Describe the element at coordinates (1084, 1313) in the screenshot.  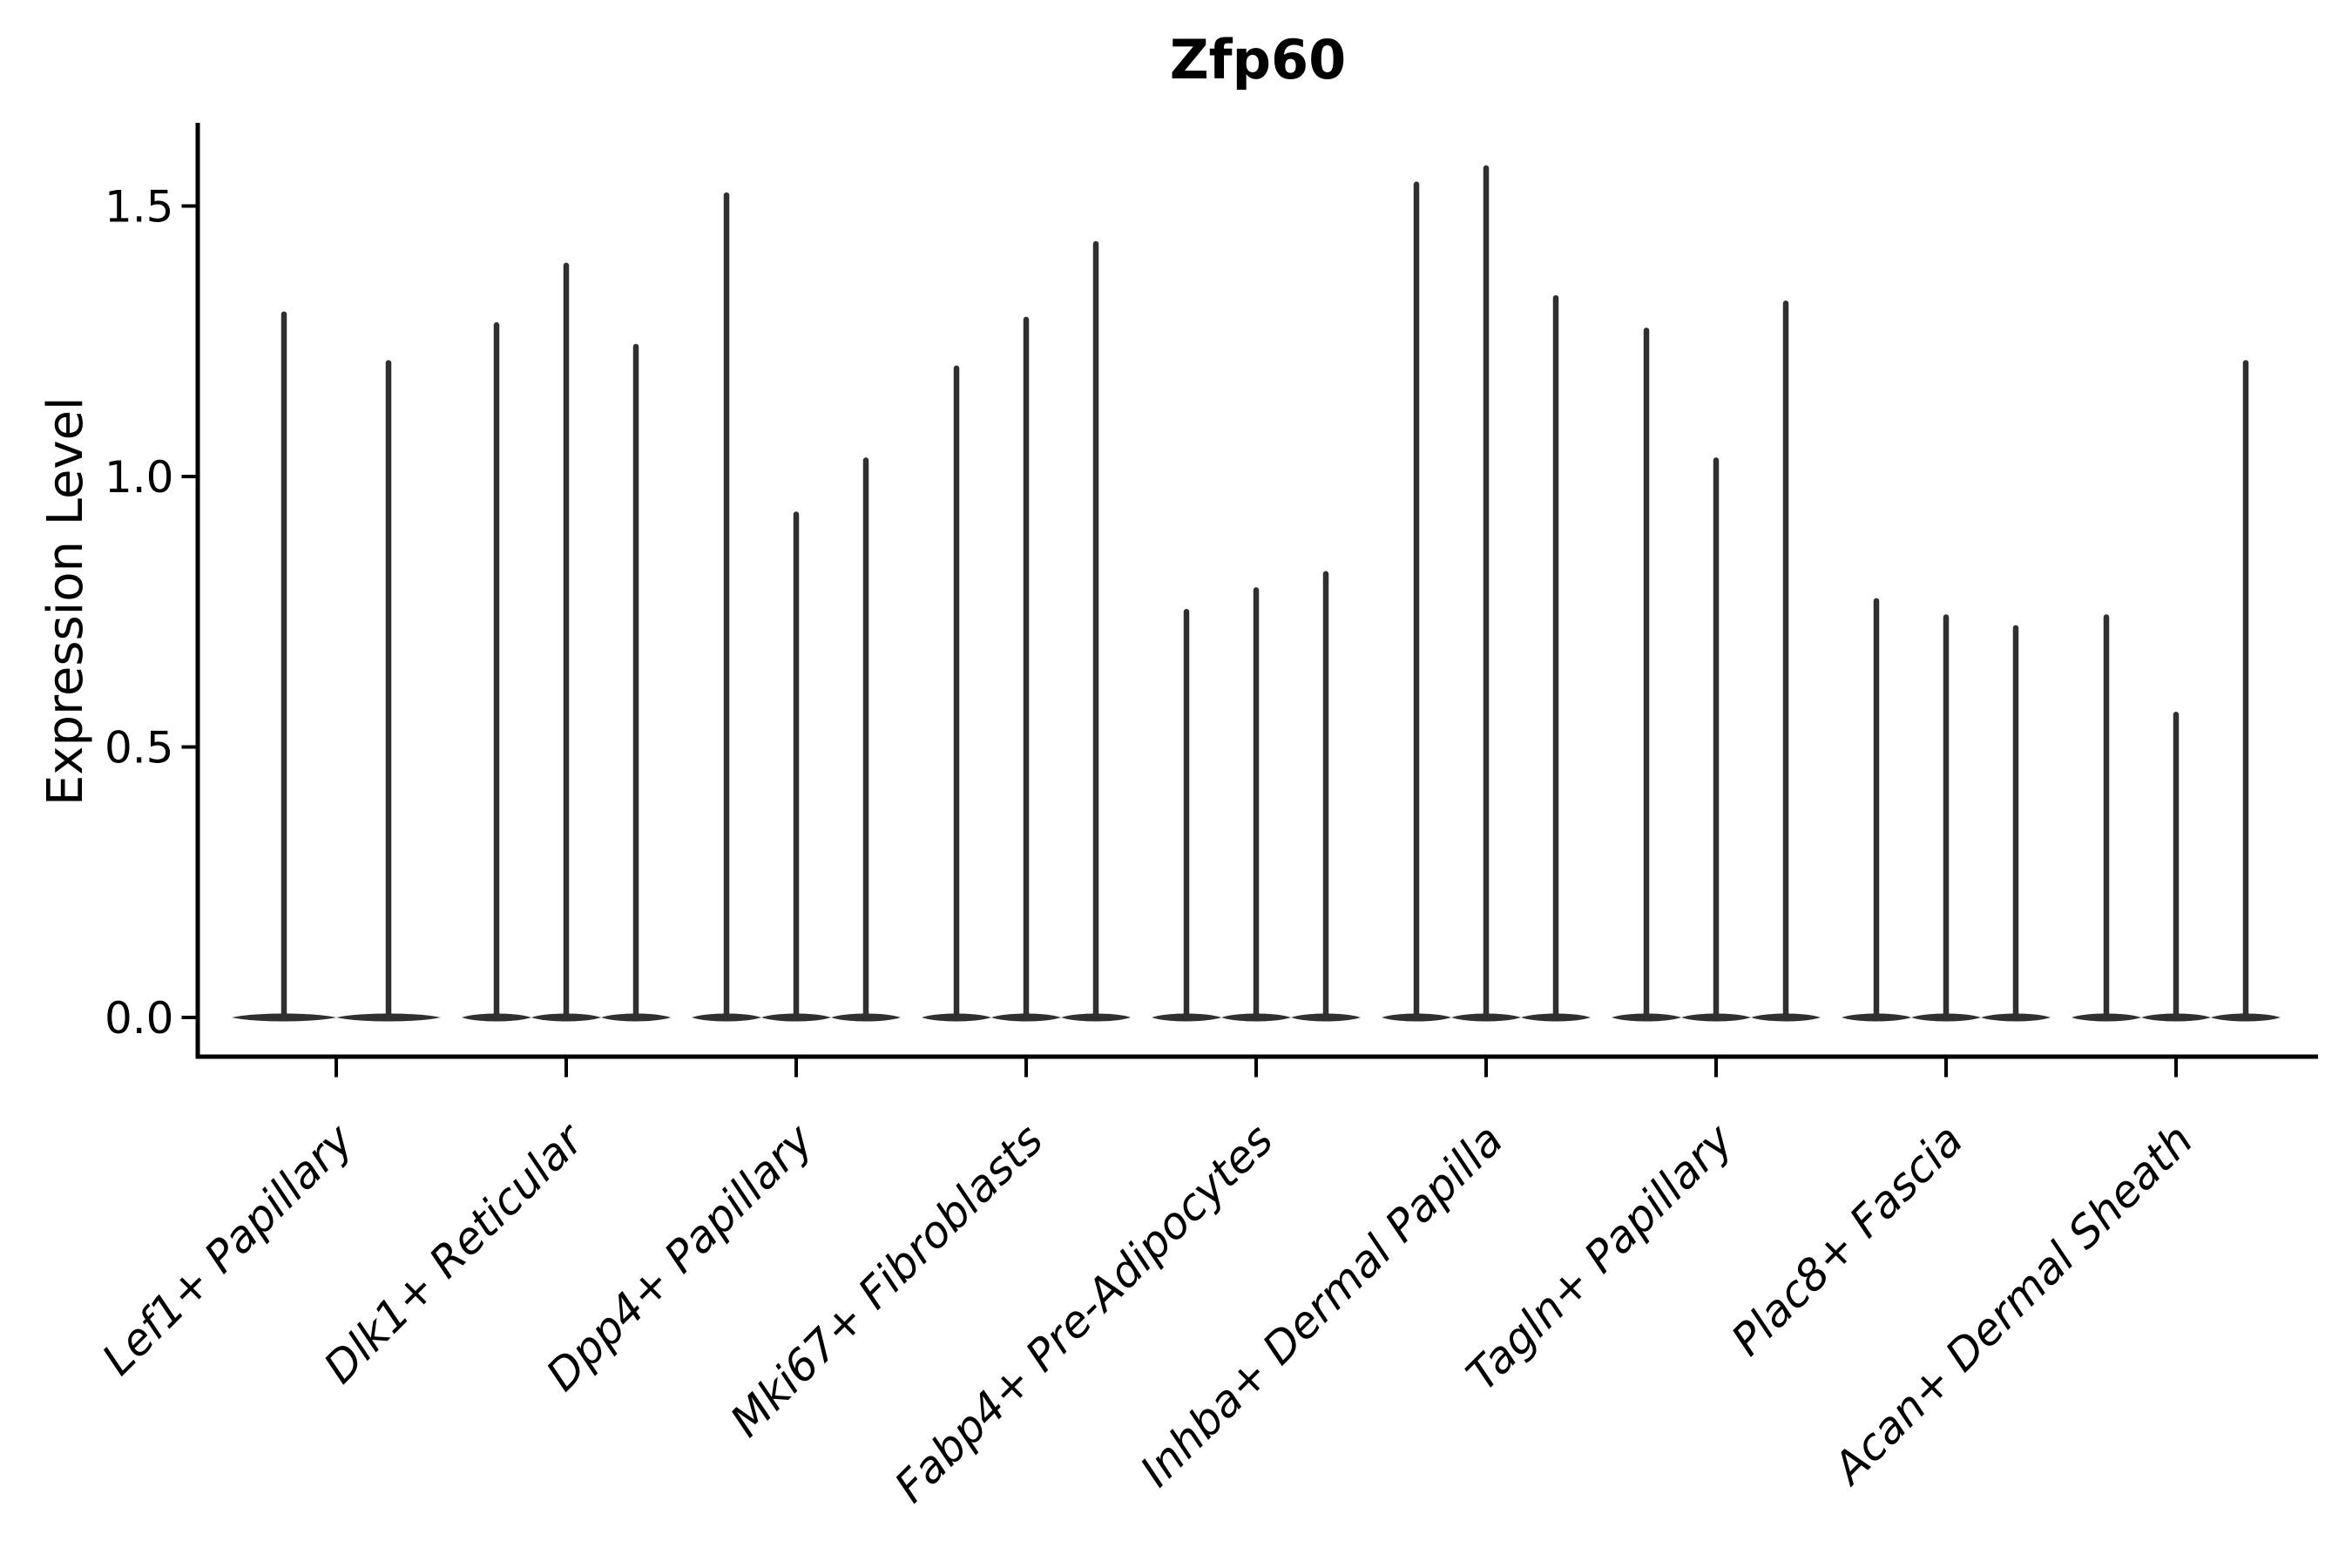
I see `x-tick-label: Fabp4+ Pre-Adipocytes` at that location.